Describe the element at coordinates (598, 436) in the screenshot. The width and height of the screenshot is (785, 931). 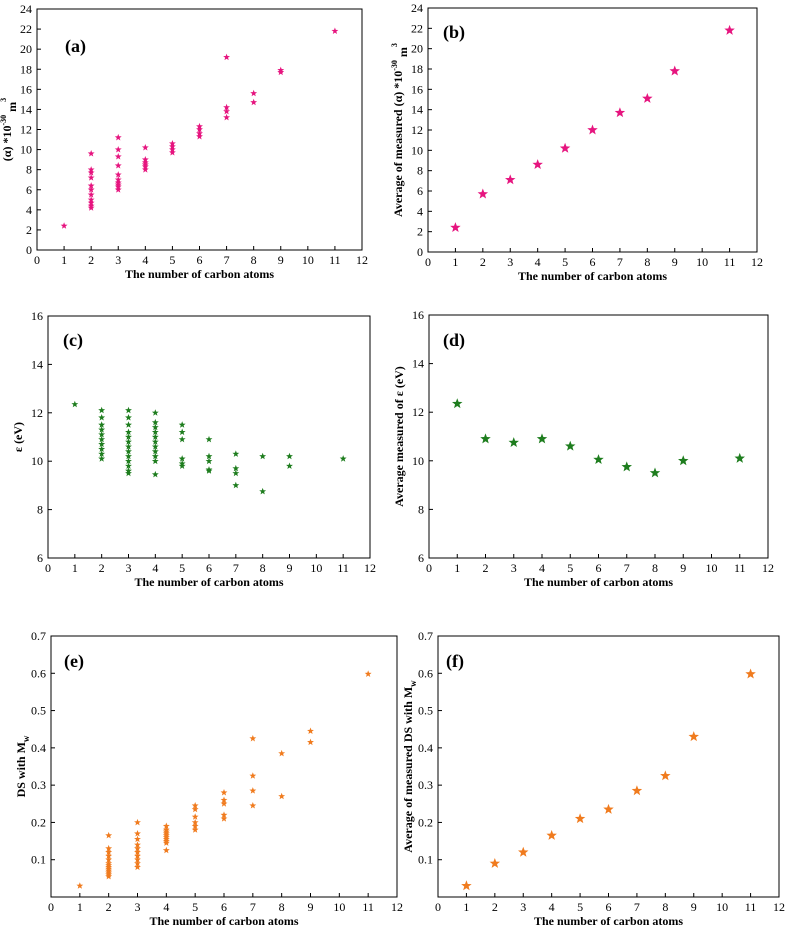
I see `plot-frame` at that location.